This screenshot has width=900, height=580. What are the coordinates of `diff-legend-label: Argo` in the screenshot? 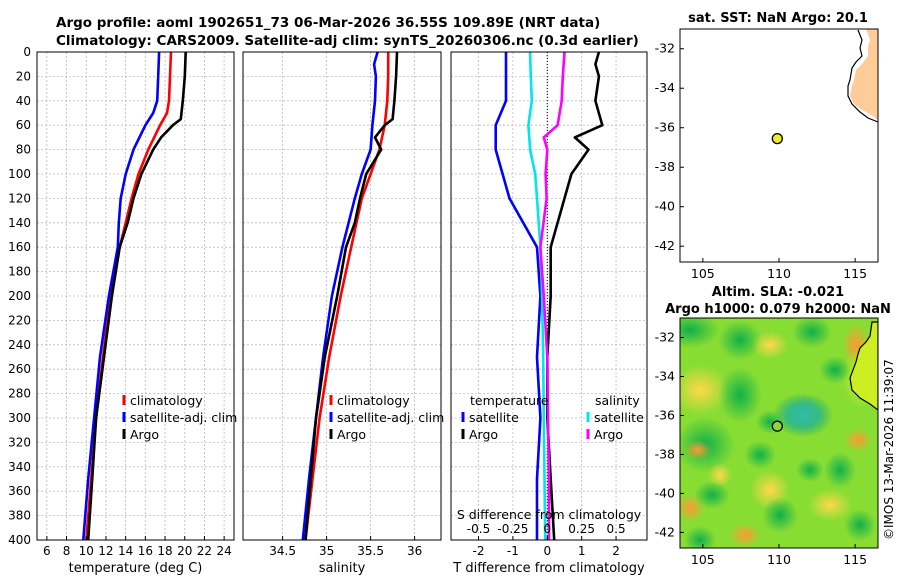 It's located at (608, 434).